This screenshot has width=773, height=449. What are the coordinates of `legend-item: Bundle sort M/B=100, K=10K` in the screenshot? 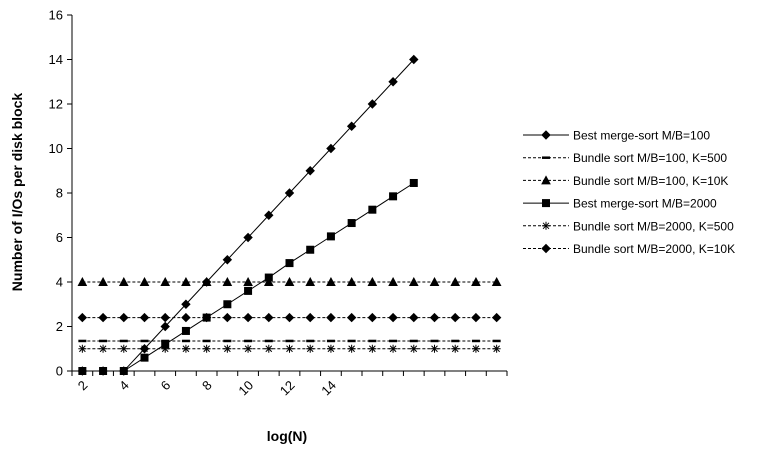 It's located at (625, 181).